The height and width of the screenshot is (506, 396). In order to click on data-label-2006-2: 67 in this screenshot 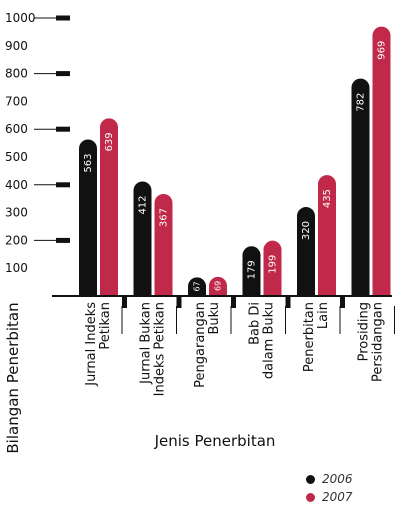, I will do `click(197, 286)`.